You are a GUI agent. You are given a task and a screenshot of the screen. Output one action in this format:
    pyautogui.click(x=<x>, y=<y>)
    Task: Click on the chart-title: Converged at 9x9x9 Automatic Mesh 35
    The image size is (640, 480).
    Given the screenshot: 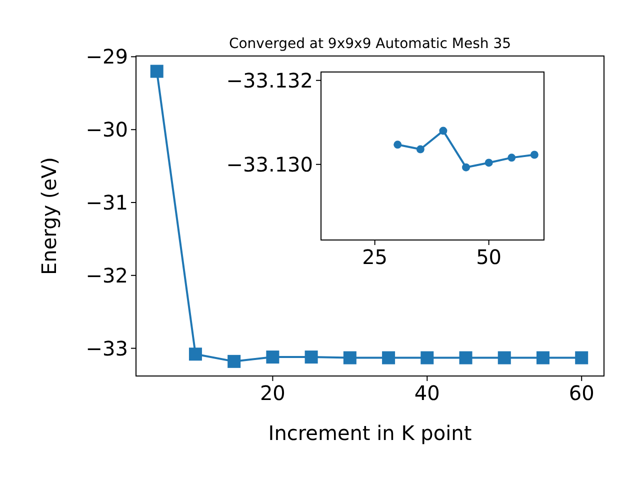 What is the action you would take?
    pyautogui.click(x=370, y=44)
    